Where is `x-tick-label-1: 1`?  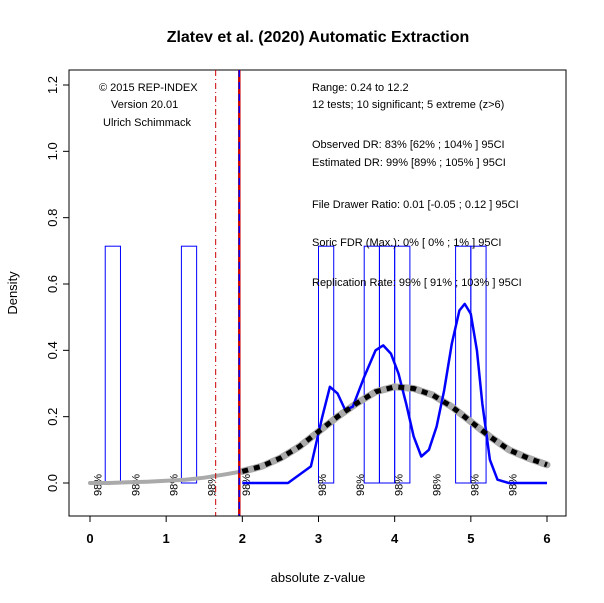
x-tick-label-1: 1 is located at coordinates (166, 538).